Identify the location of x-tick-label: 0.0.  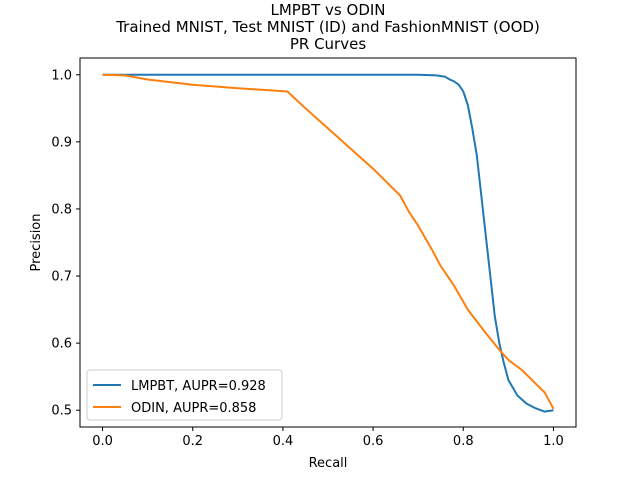
(102, 441).